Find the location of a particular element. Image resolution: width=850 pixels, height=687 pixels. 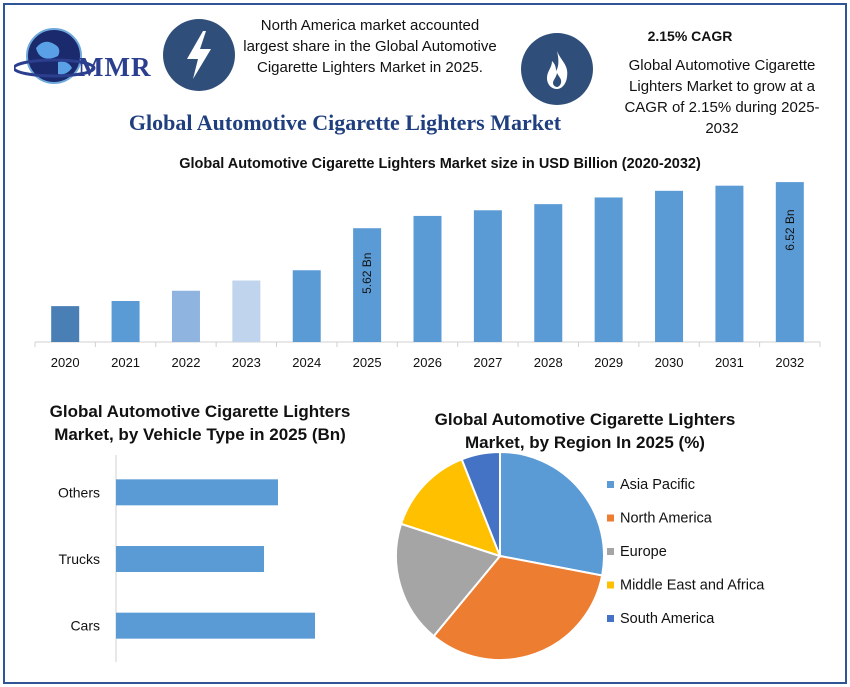

x-tick-label: 2026 is located at coordinates (427, 362).